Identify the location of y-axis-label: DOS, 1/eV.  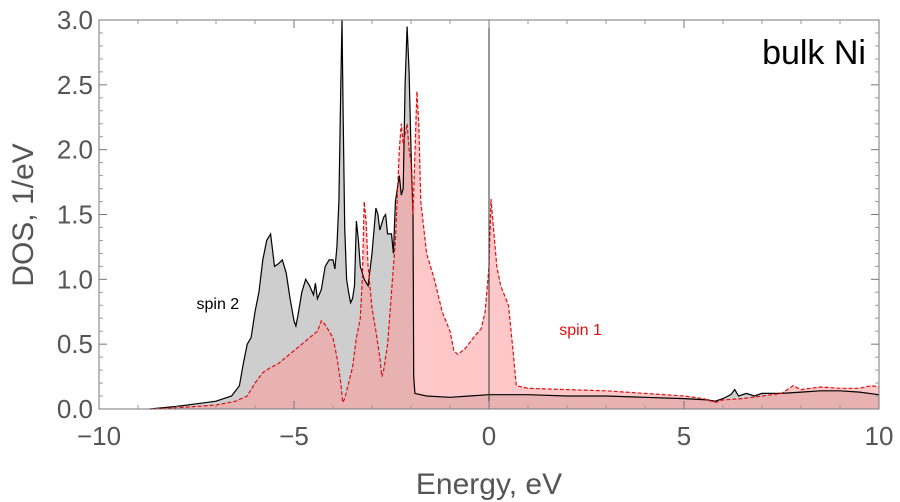
(23, 214).